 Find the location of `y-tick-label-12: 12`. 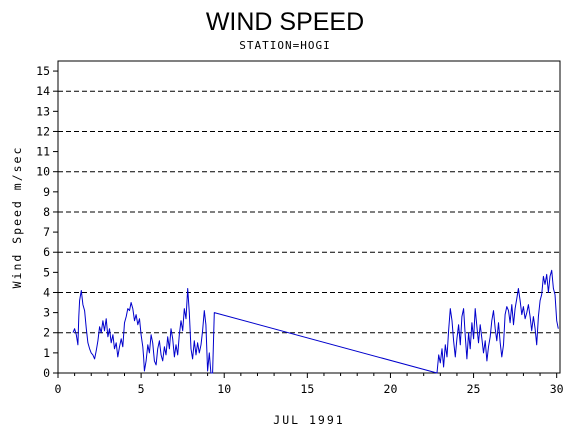

y-tick-label-12: 12 is located at coordinates (43, 131).